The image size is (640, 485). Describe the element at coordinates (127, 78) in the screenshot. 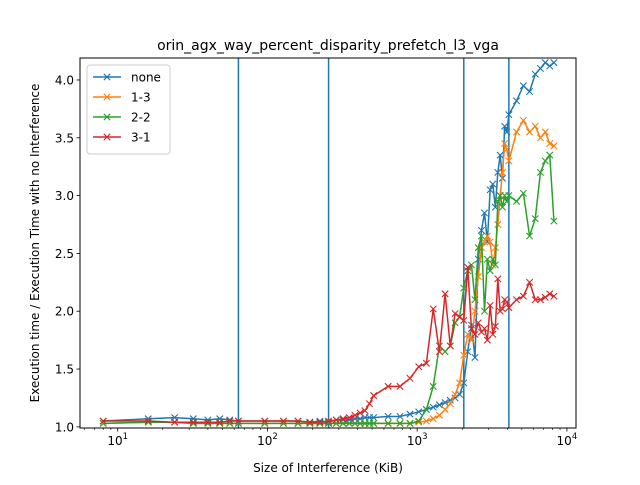

I see `legend-item: none` at that location.